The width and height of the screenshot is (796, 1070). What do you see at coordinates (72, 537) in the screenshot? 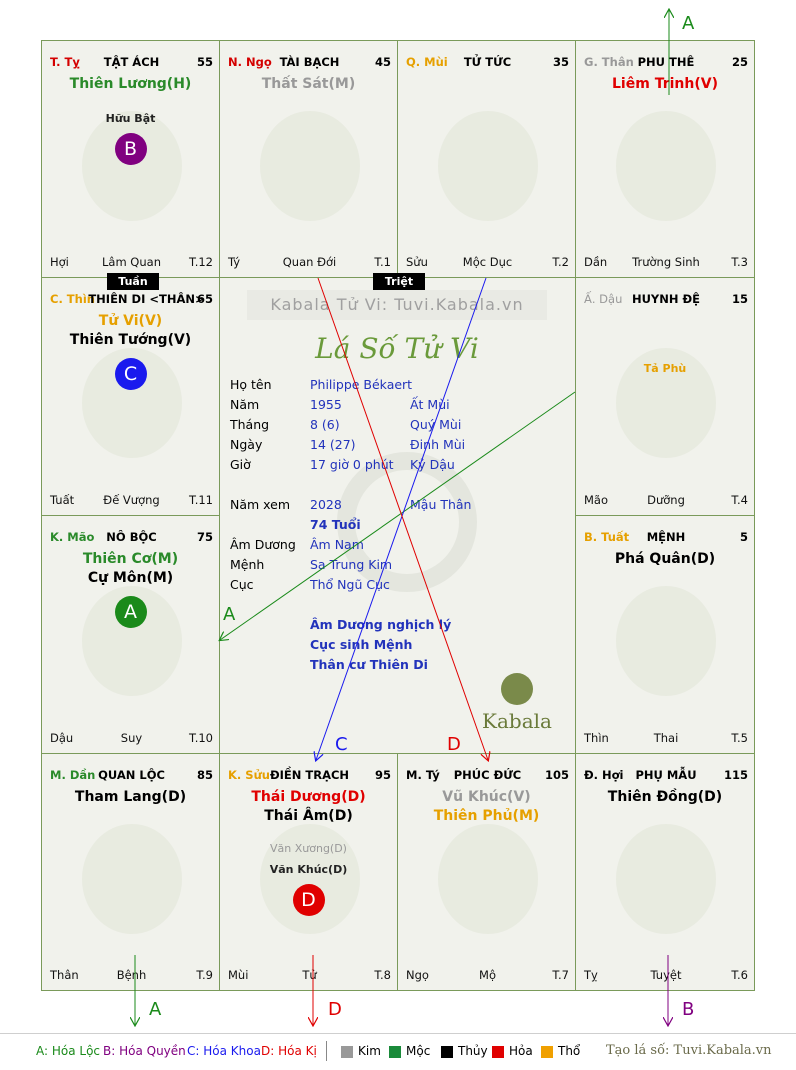
I see `palace-can: K. Mão` at bounding box center [72, 537].